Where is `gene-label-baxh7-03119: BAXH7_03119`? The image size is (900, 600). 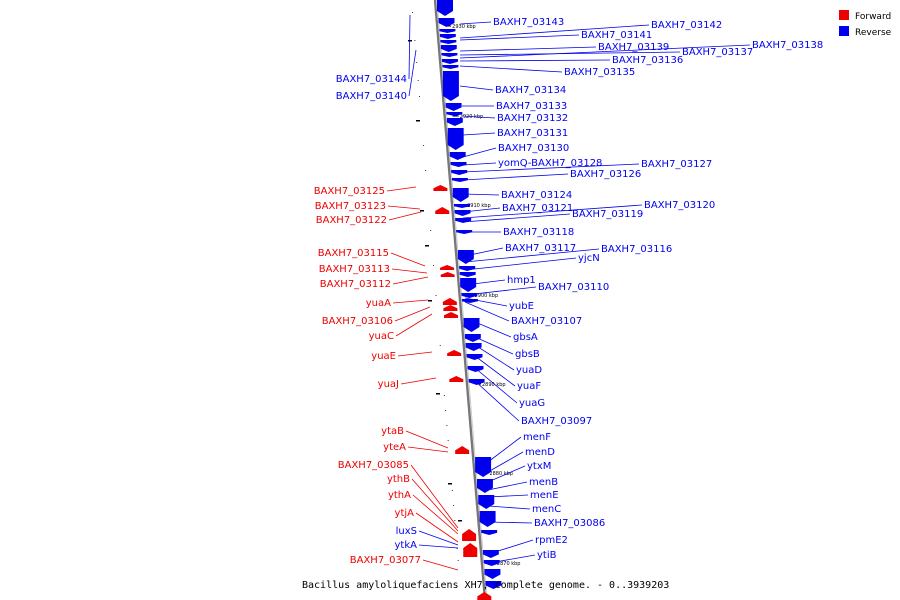
gene-label-baxh7-03119: BAXH7_03119 is located at coordinates (607, 214).